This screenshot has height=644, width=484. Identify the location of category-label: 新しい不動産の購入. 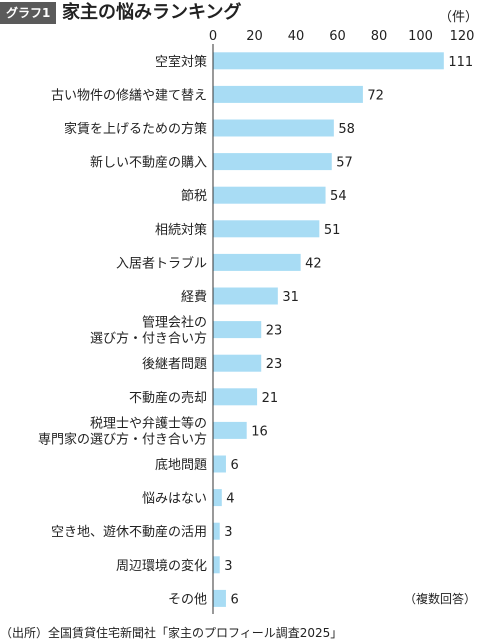
(148, 163).